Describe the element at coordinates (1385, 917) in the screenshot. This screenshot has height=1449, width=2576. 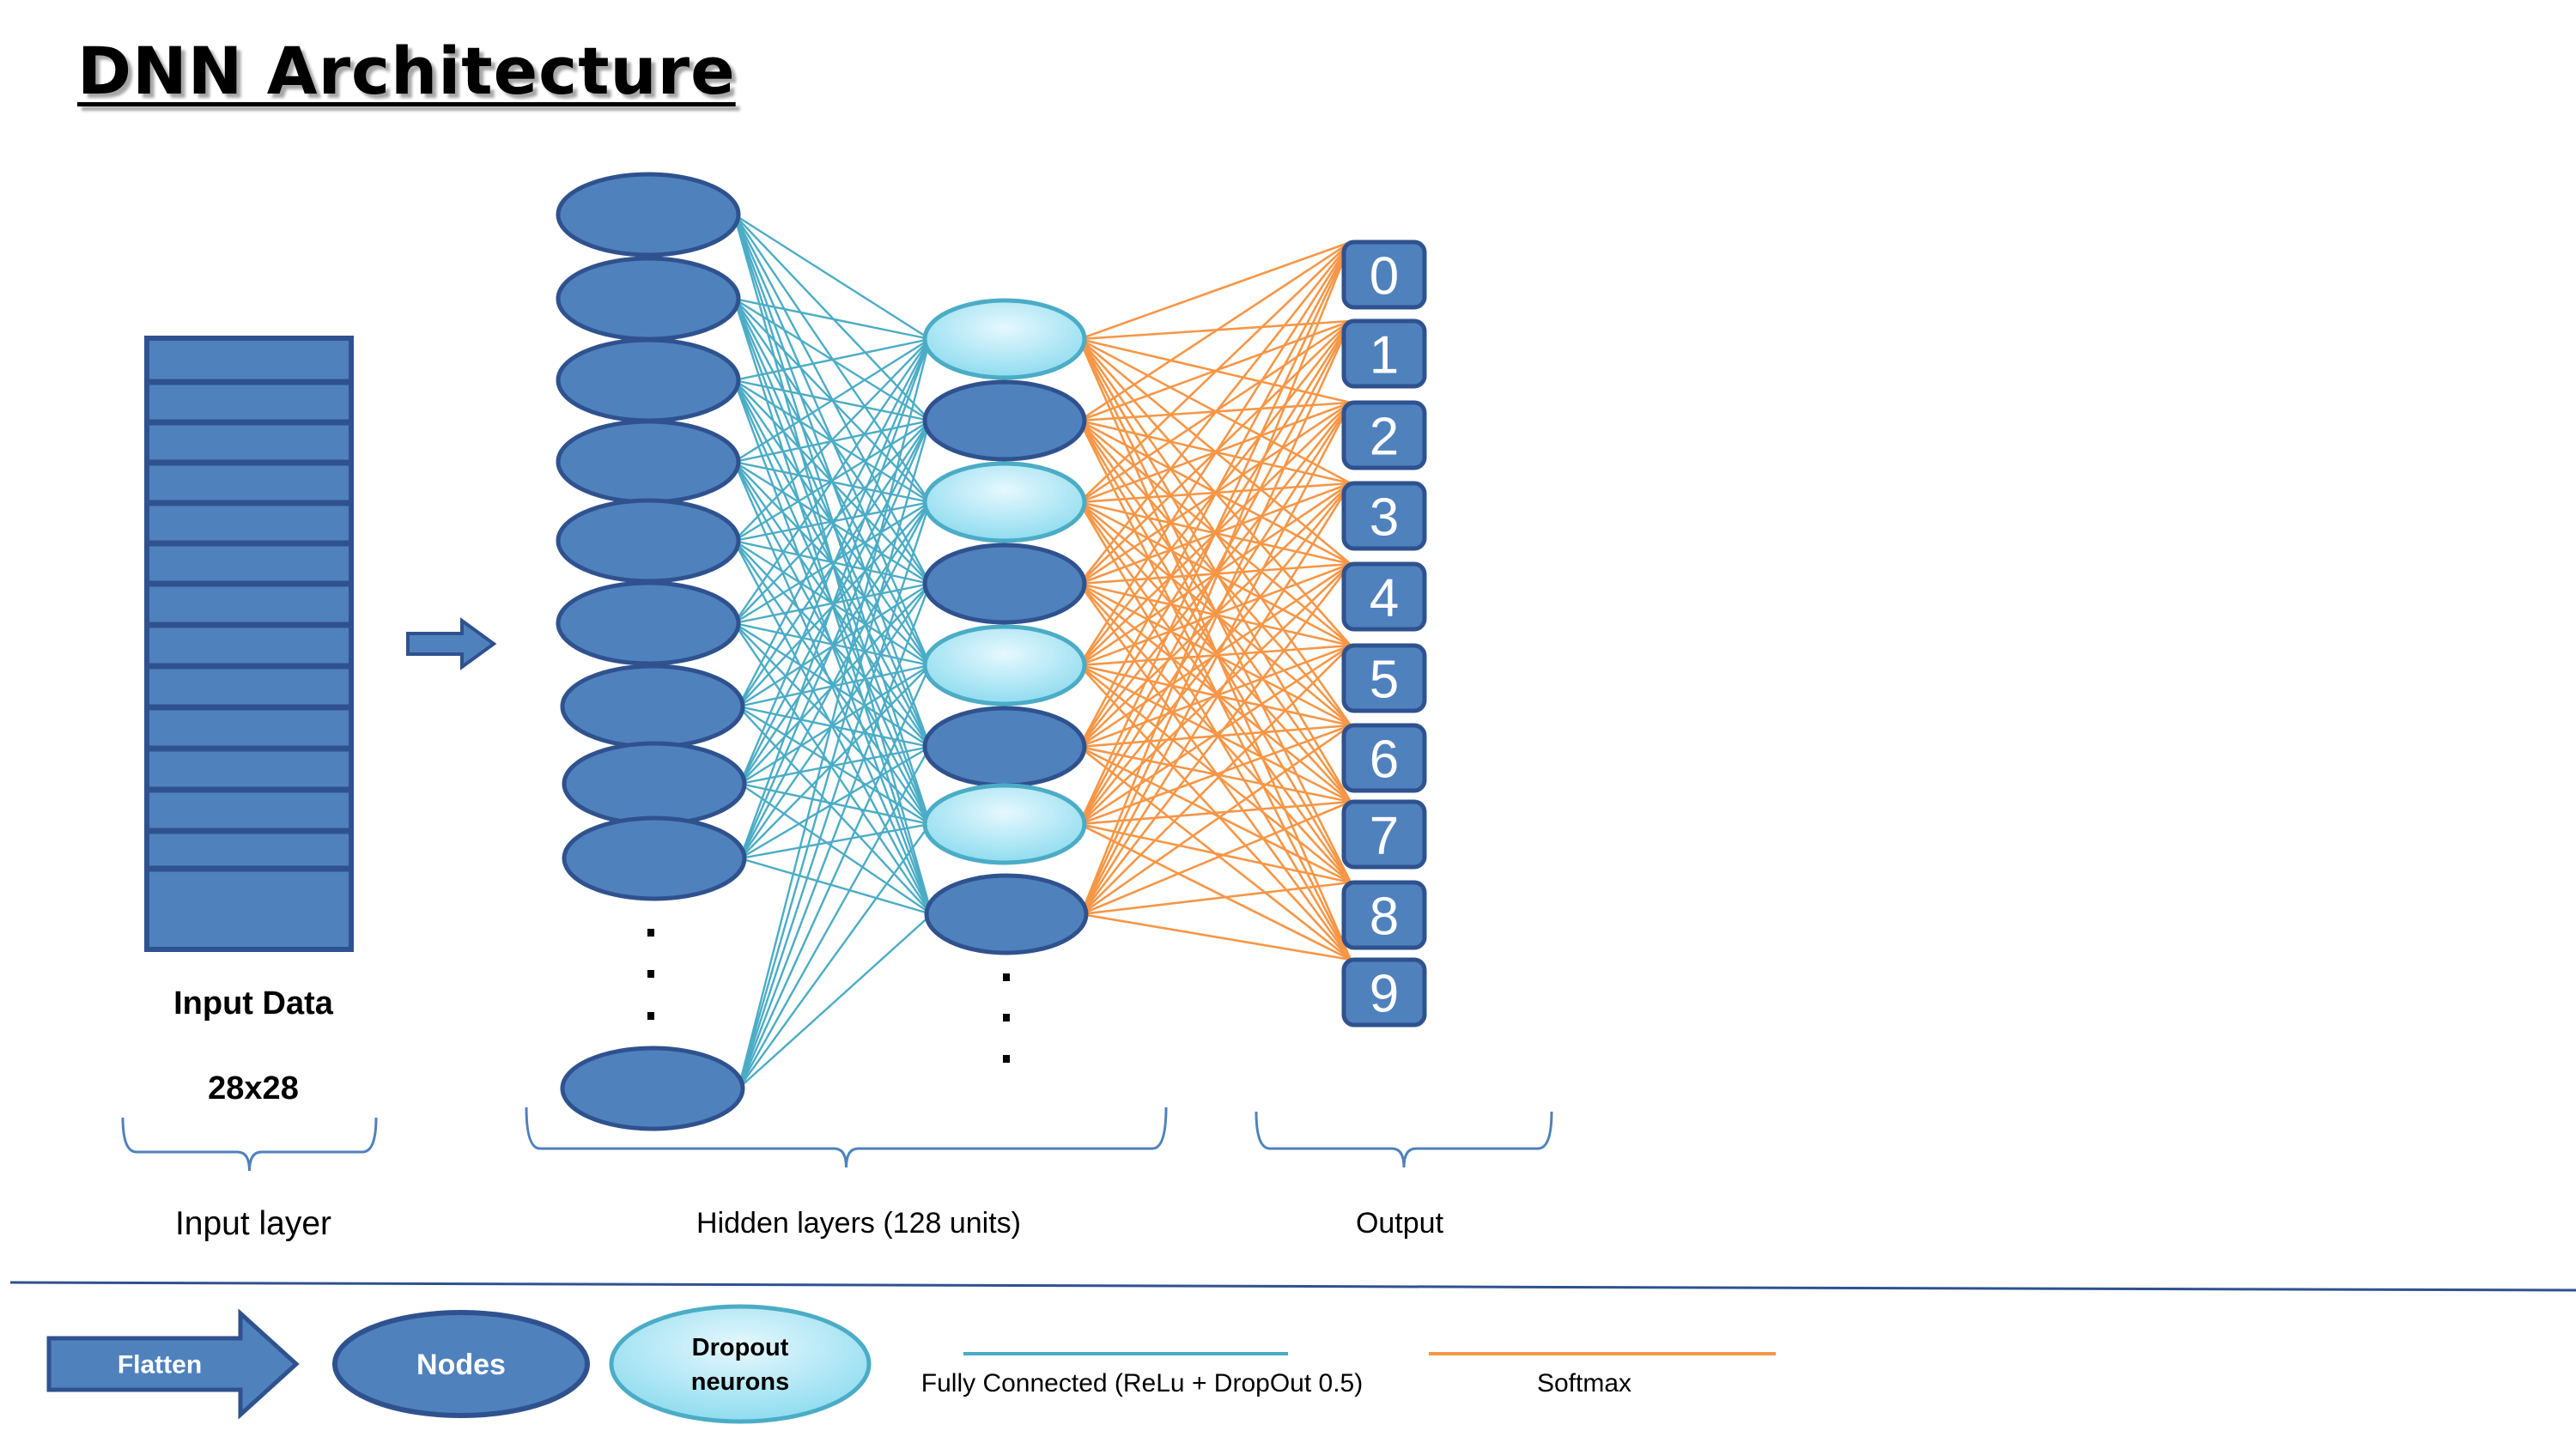
I see `output-label: 8` at that location.